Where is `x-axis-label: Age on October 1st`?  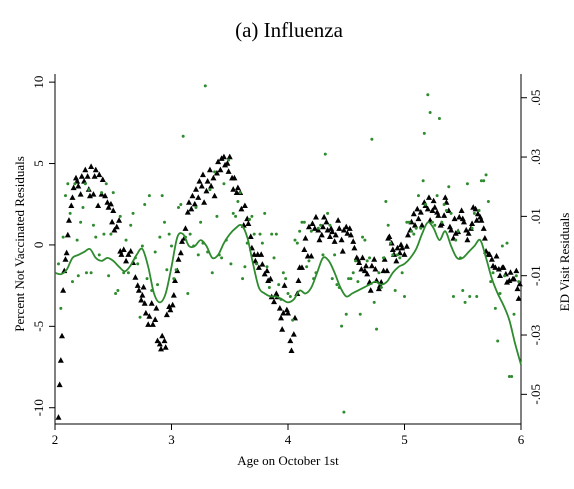
x-axis-label: Age on October 1st is located at coordinates (288, 460).